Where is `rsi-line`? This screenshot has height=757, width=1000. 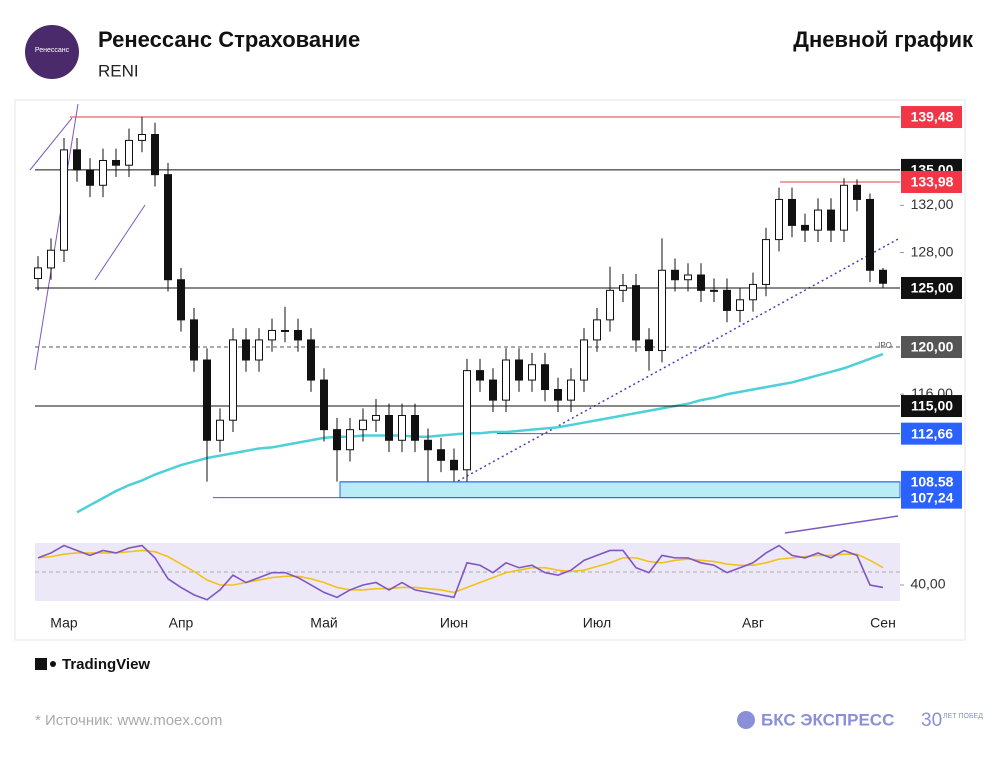 rsi-line is located at coordinates (460, 572).